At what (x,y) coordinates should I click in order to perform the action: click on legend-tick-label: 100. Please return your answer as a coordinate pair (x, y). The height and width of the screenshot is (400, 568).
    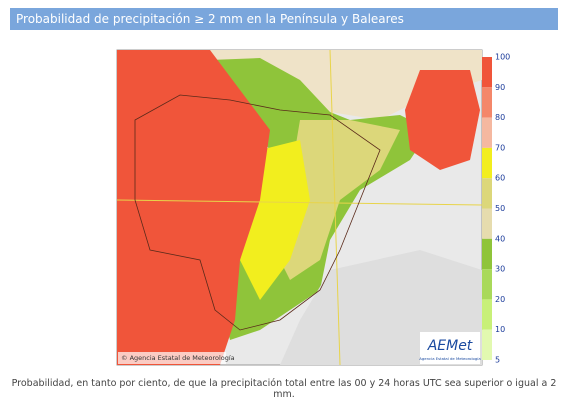
    Looking at the image, I should click on (502, 57).